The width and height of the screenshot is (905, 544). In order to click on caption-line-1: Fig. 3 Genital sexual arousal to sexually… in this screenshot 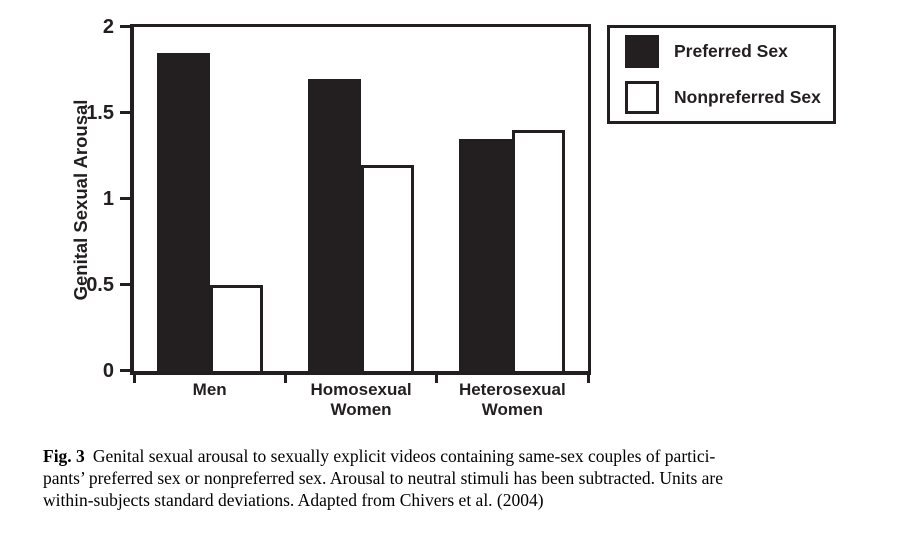, I will do `click(473, 457)`.